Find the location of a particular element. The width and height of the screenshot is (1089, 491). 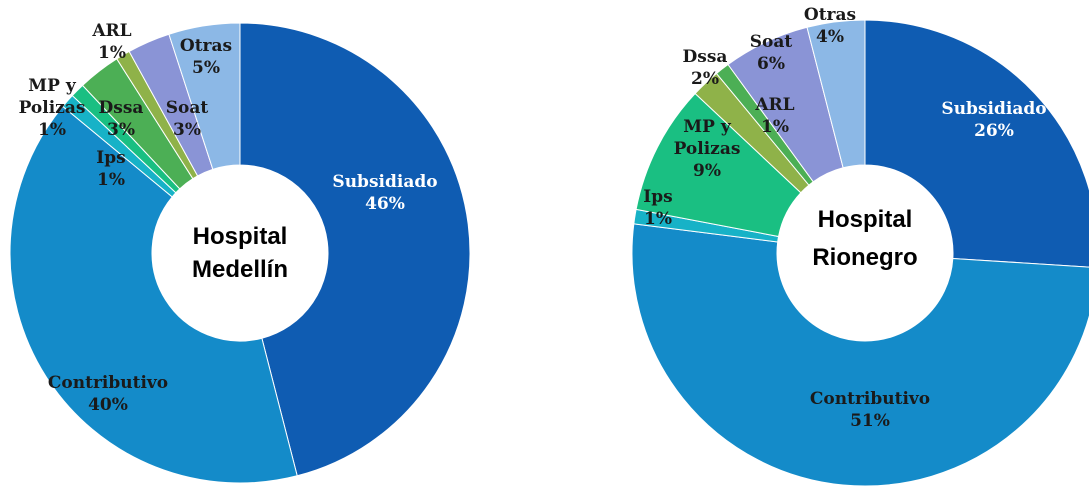

slice-label-dssa: Dssa 3% is located at coordinates (121, 119).